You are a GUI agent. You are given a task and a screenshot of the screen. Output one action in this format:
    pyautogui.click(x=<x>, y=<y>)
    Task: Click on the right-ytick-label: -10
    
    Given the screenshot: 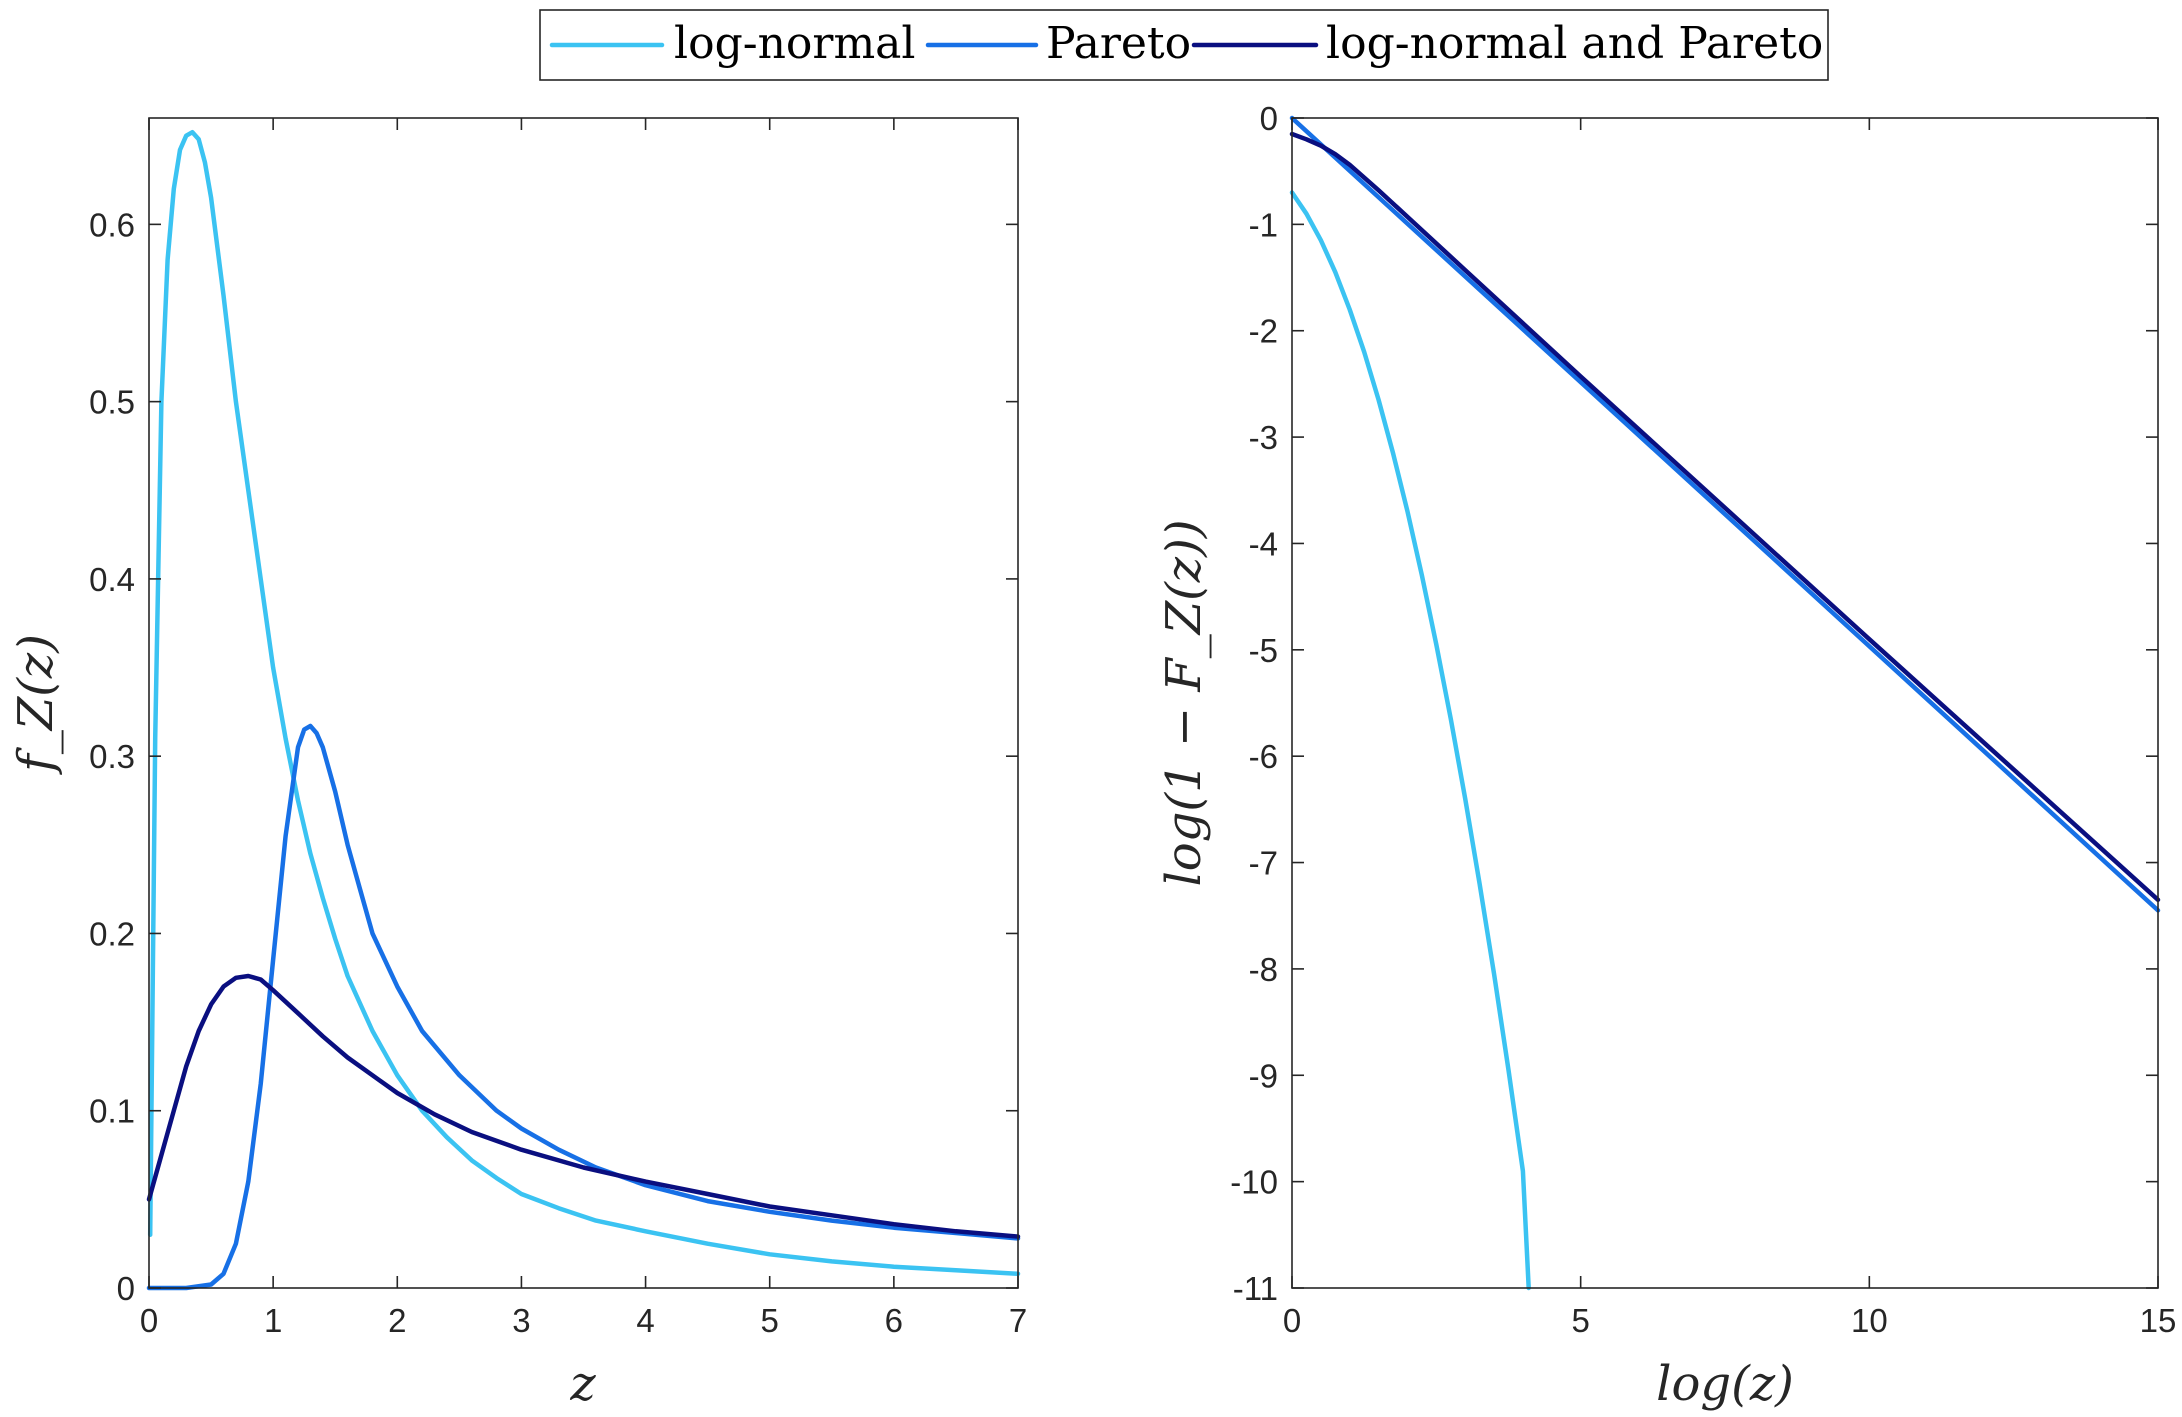 What is the action you would take?
    pyautogui.click(x=1254, y=1182)
    